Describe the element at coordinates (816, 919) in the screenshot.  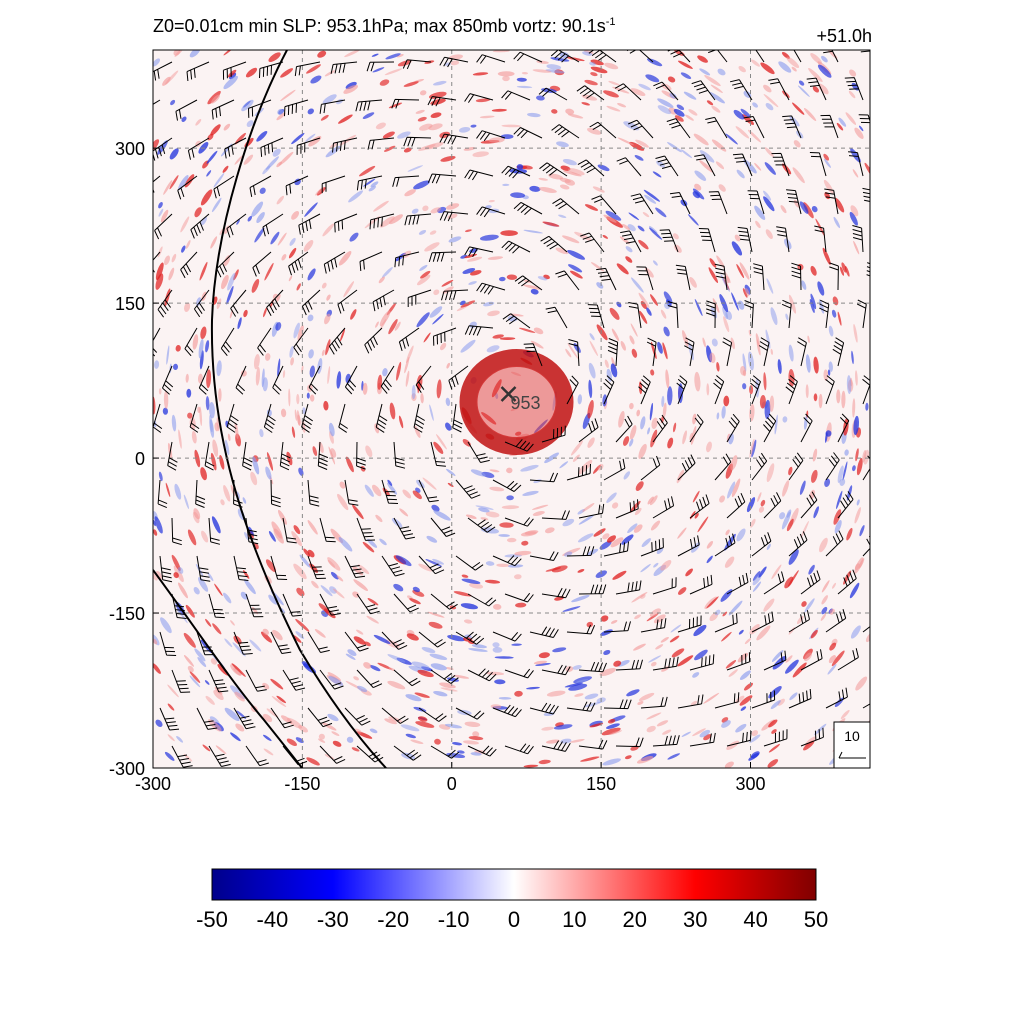
I see `colorbar-tick-label: 50` at that location.